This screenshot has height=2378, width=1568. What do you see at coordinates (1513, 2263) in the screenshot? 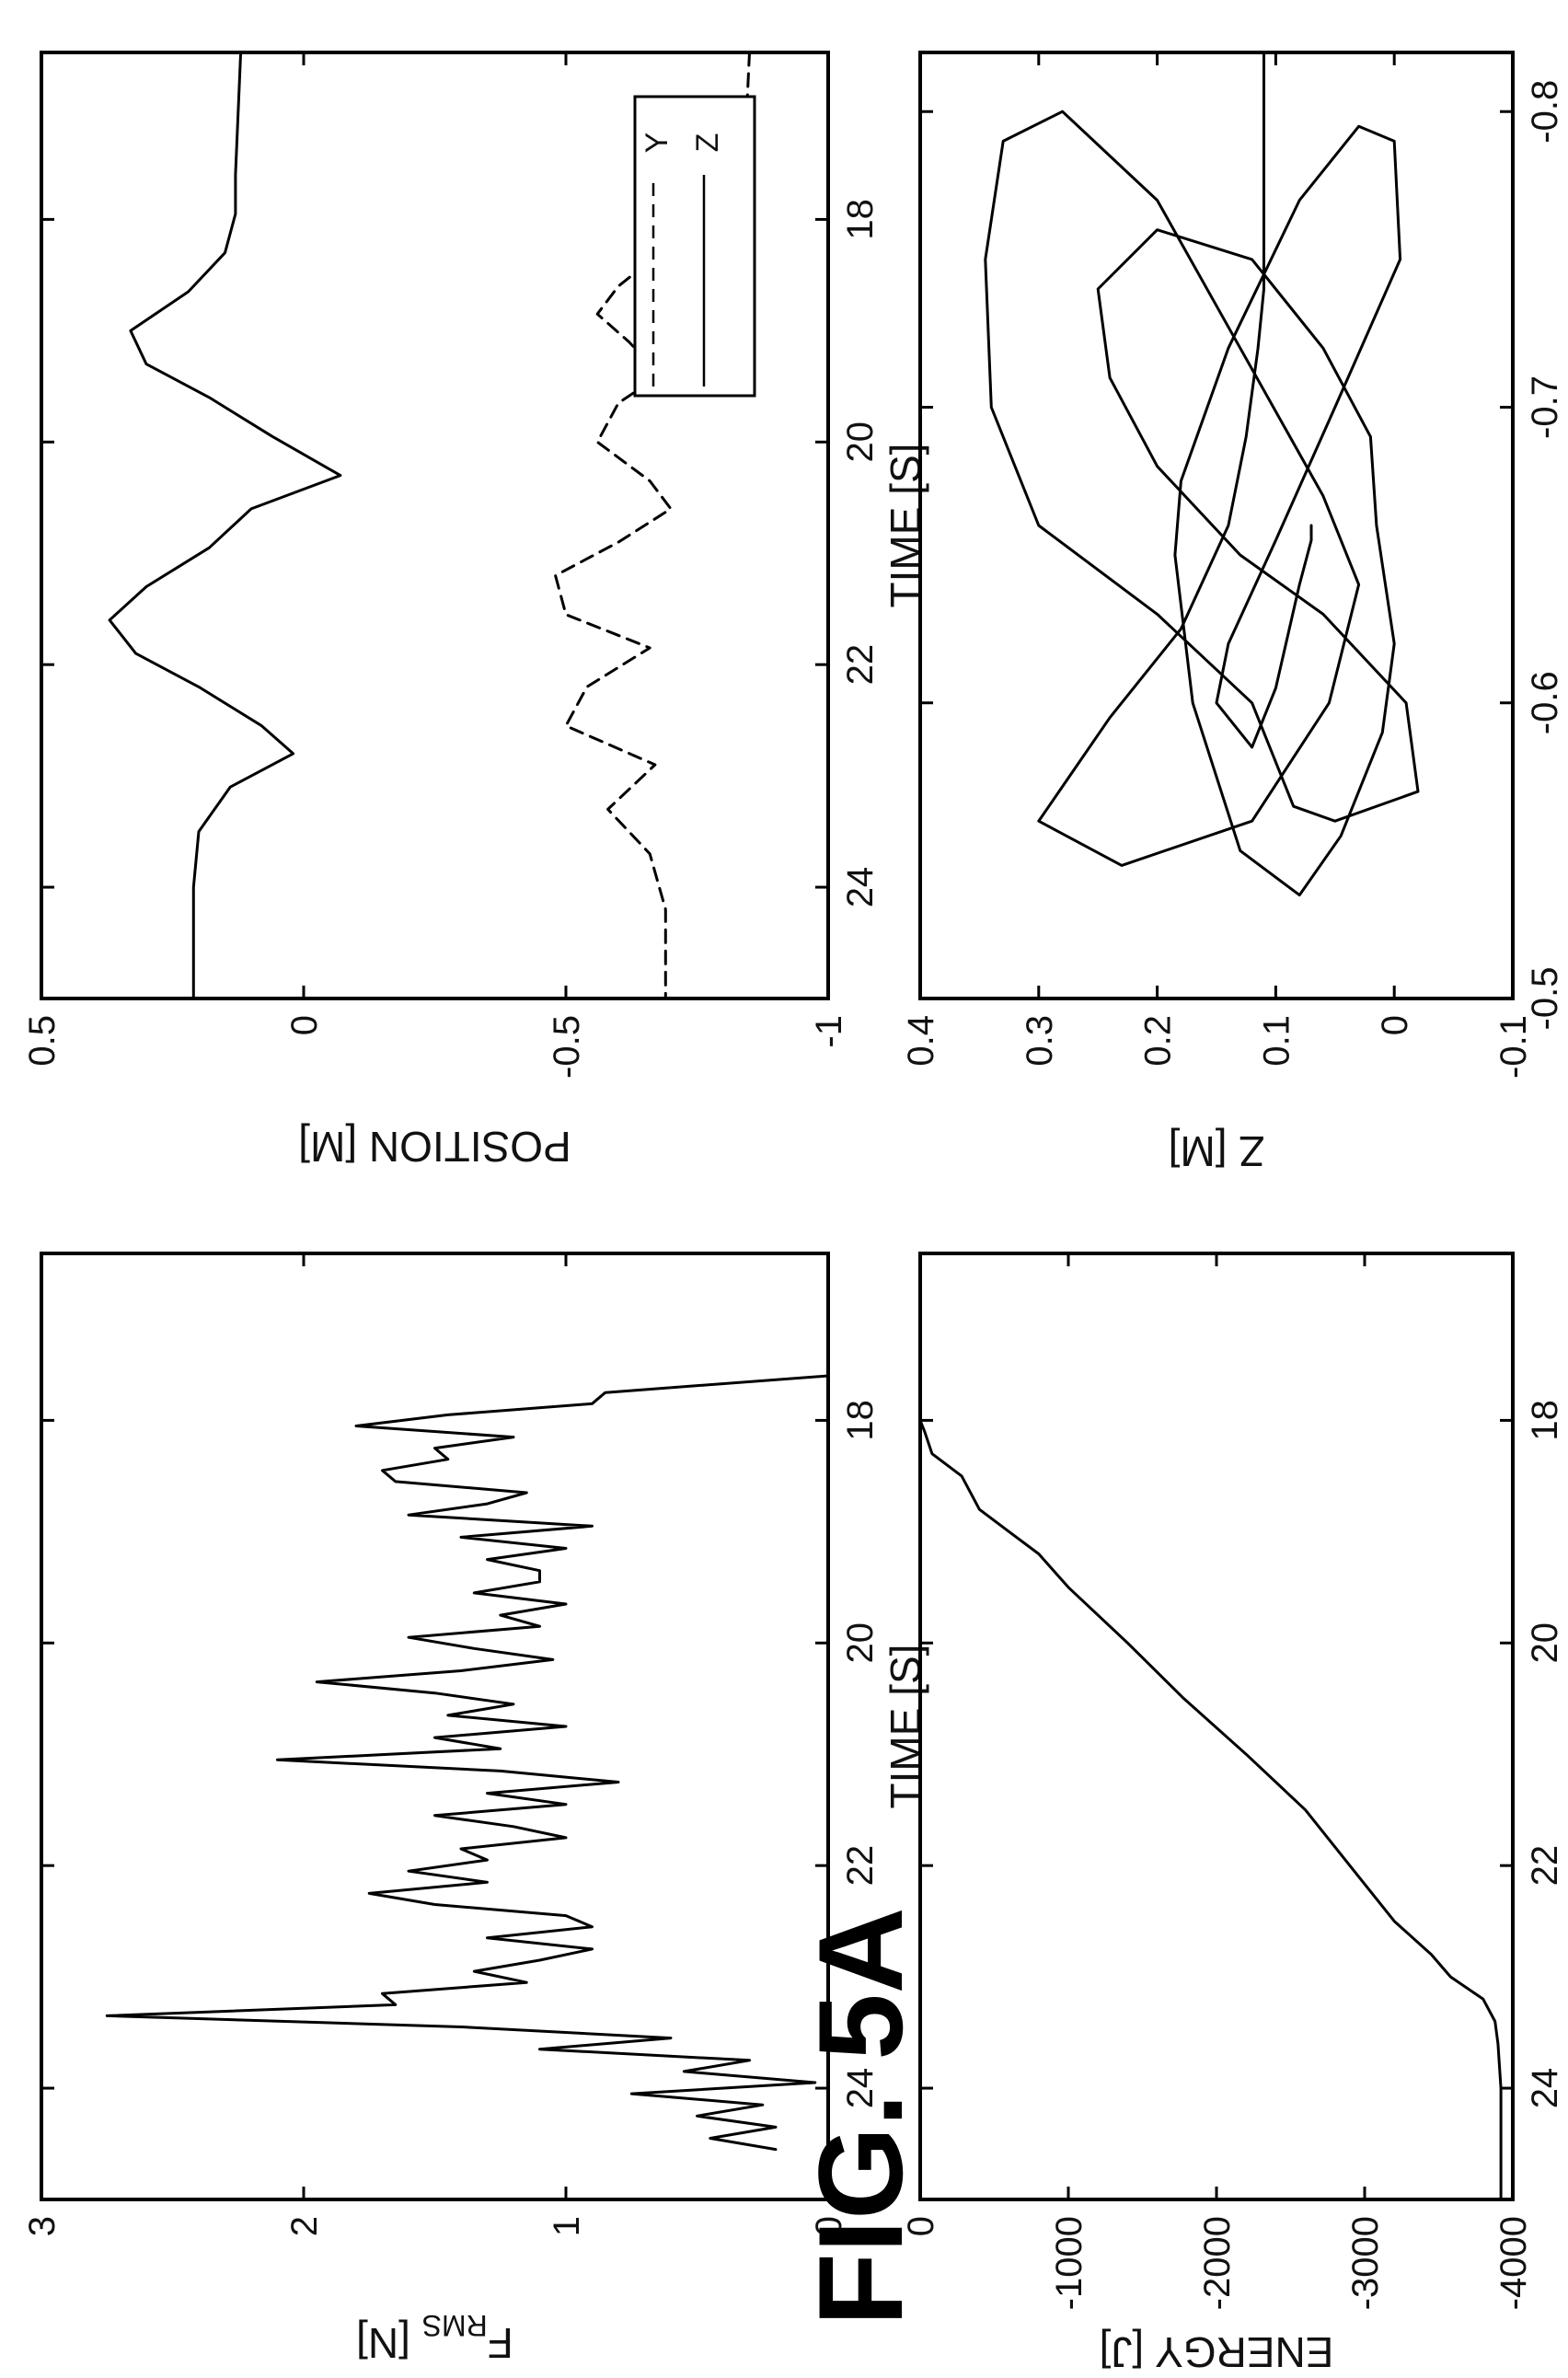
I see `y-tick-label: -4000` at bounding box center [1513, 2263].